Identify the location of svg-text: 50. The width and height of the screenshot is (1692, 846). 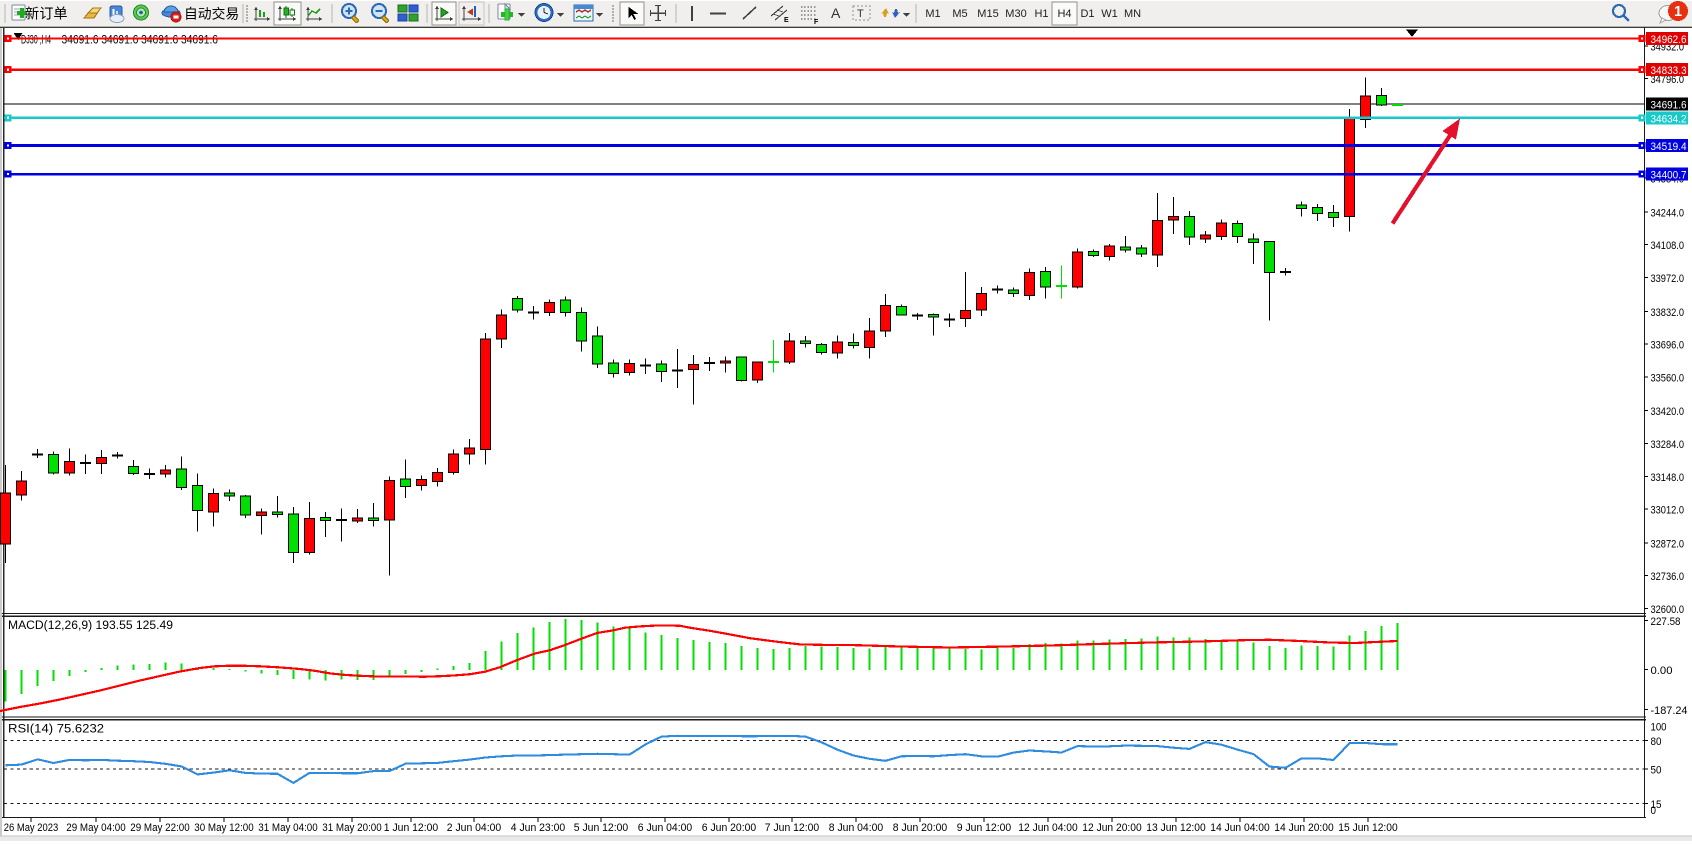
(1656, 771).